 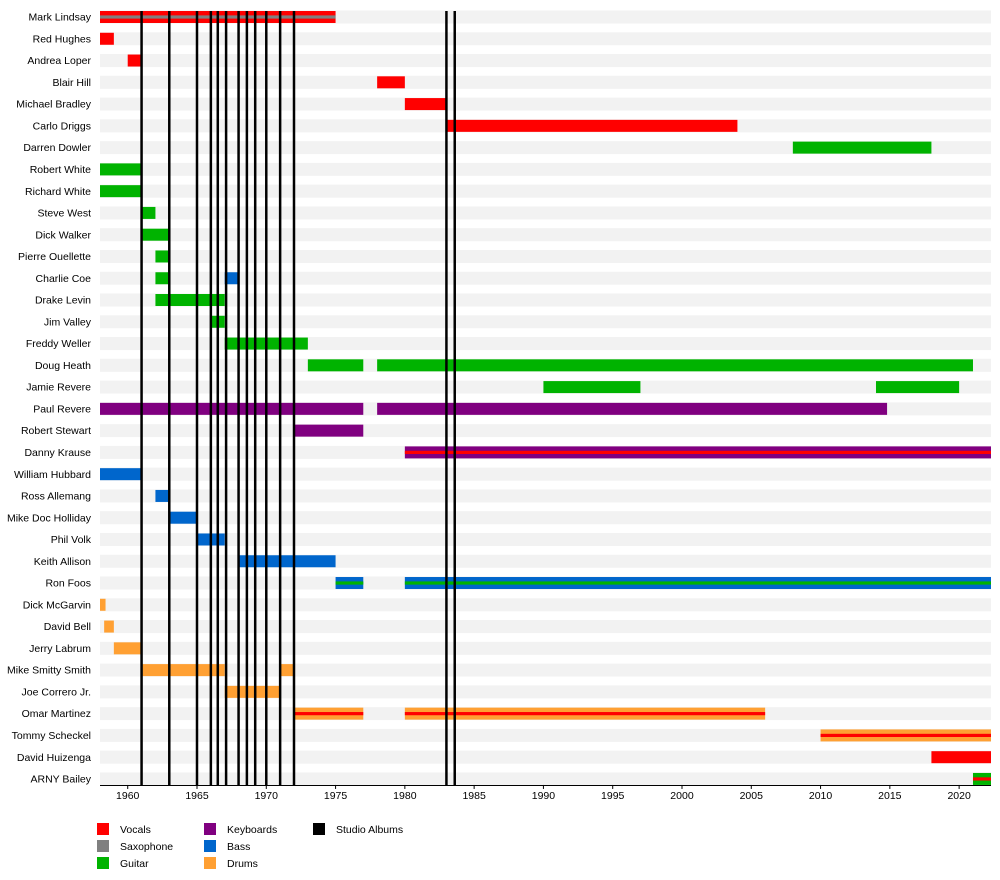 What do you see at coordinates (58, 192) in the screenshot?
I see `member-name-label: Richard White` at bounding box center [58, 192].